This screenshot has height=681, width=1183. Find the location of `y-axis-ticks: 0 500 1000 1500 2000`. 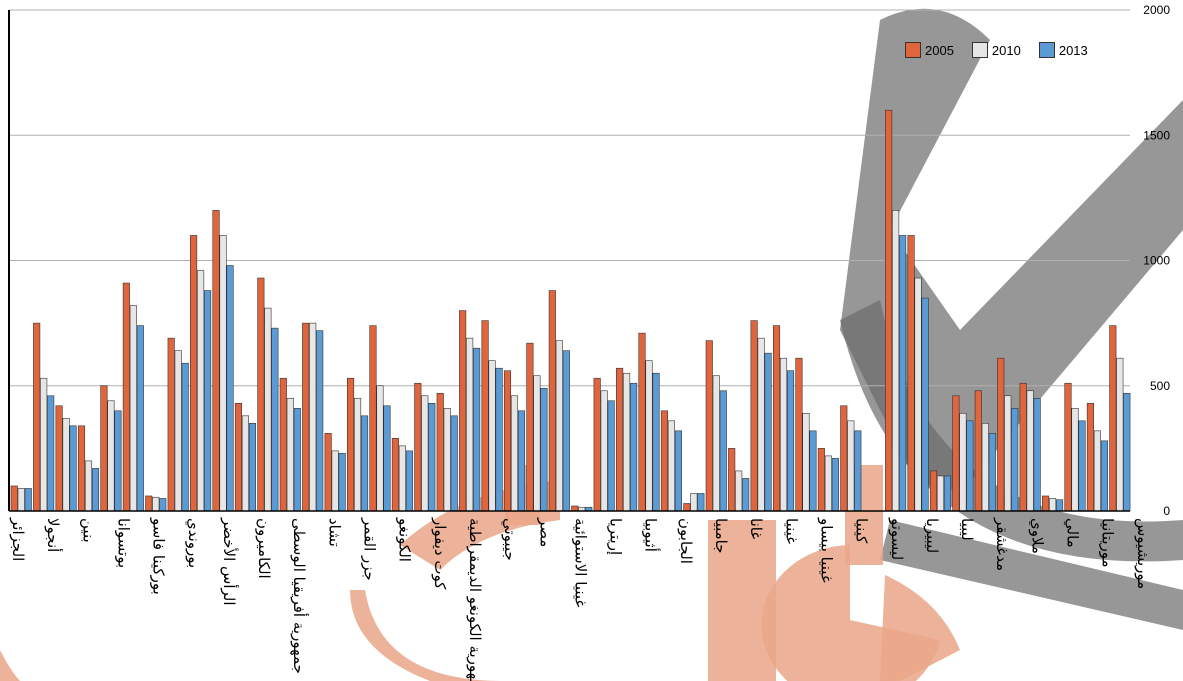

y-axis-ticks: 0 500 1000 1500 2000 is located at coordinates (1156, 260).